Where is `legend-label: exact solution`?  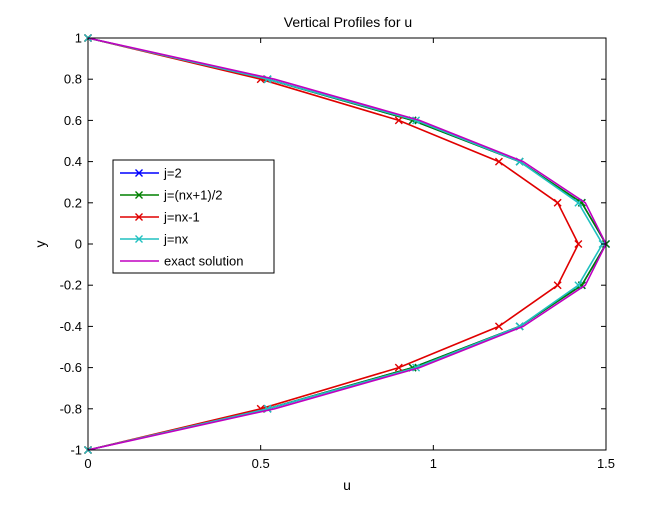 legend-label: exact solution is located at coordinates (204, 261).